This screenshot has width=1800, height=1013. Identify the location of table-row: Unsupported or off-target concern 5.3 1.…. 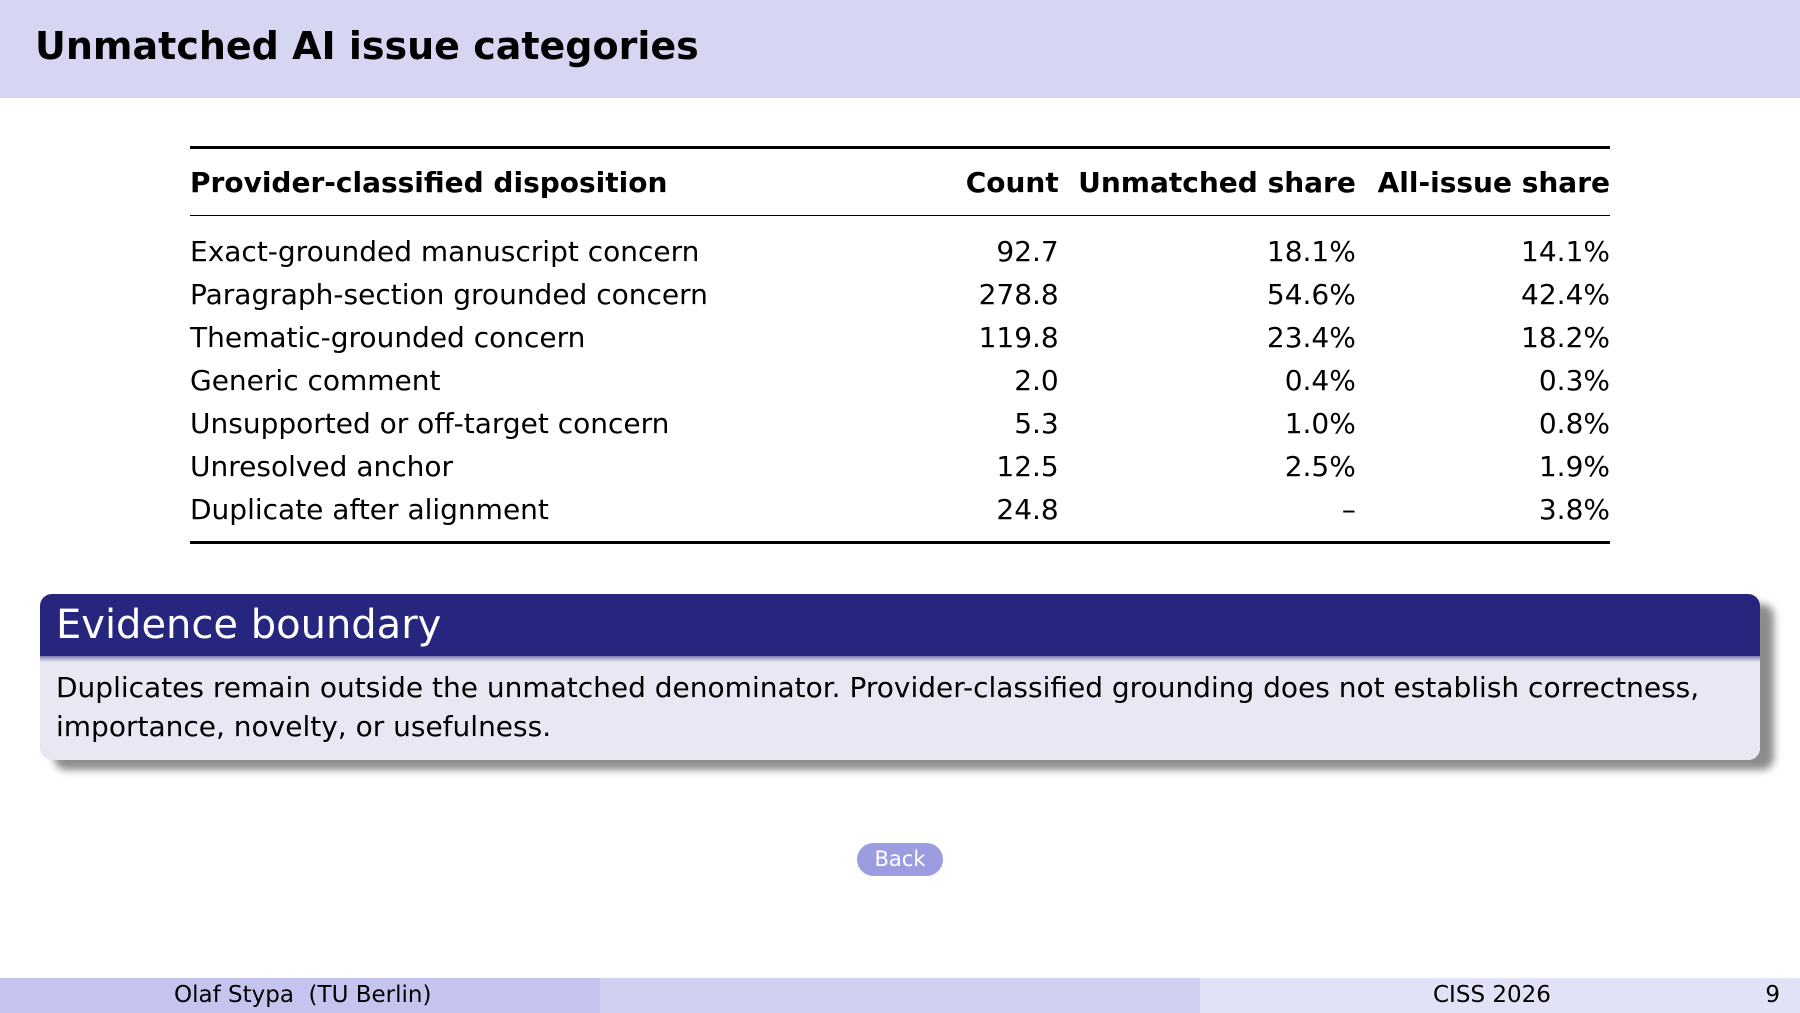
(900, 423).